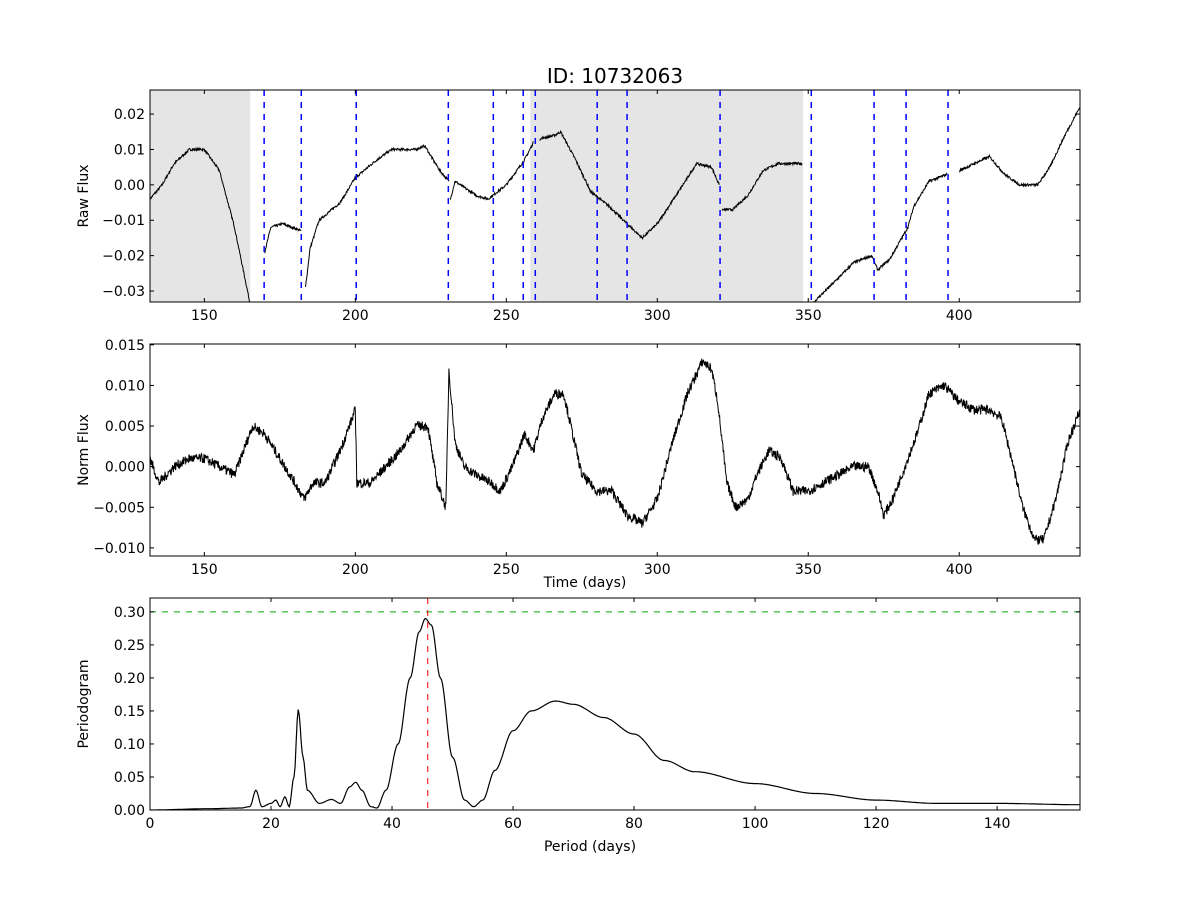 This screenshot has height=904, width=1200. What do you see at coordinates (392, 824) in the screenshot?
I see `x-tick-label: 40` at bounding box center [392, 824].